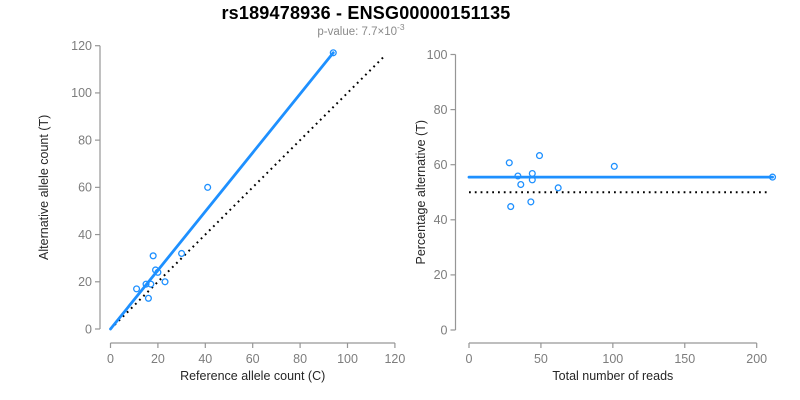  Describe the element at coordinates (684, 359) in the screenshot. I see `x-tick-label: 150` at that location.